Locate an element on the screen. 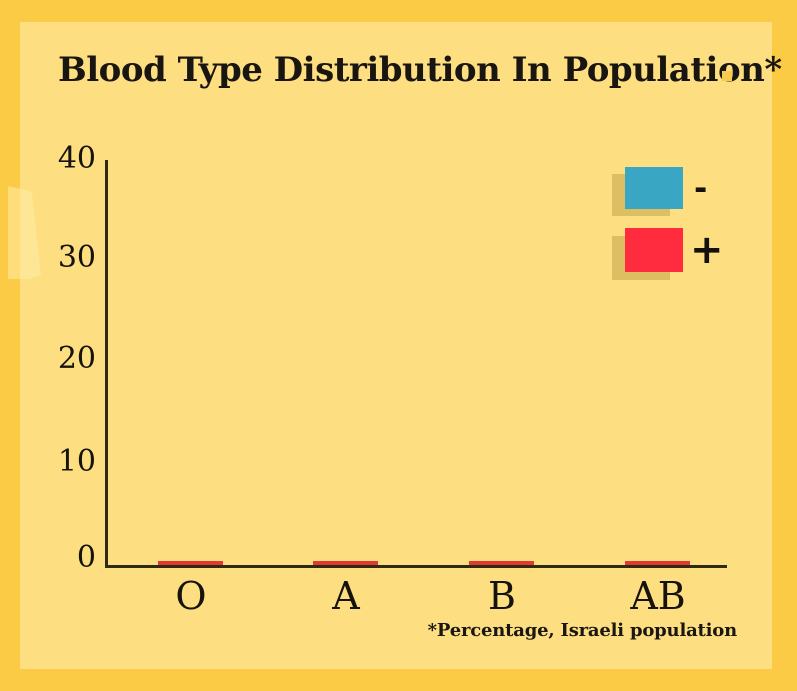  legend-minus-swatch is located at coordinates (654, 188).